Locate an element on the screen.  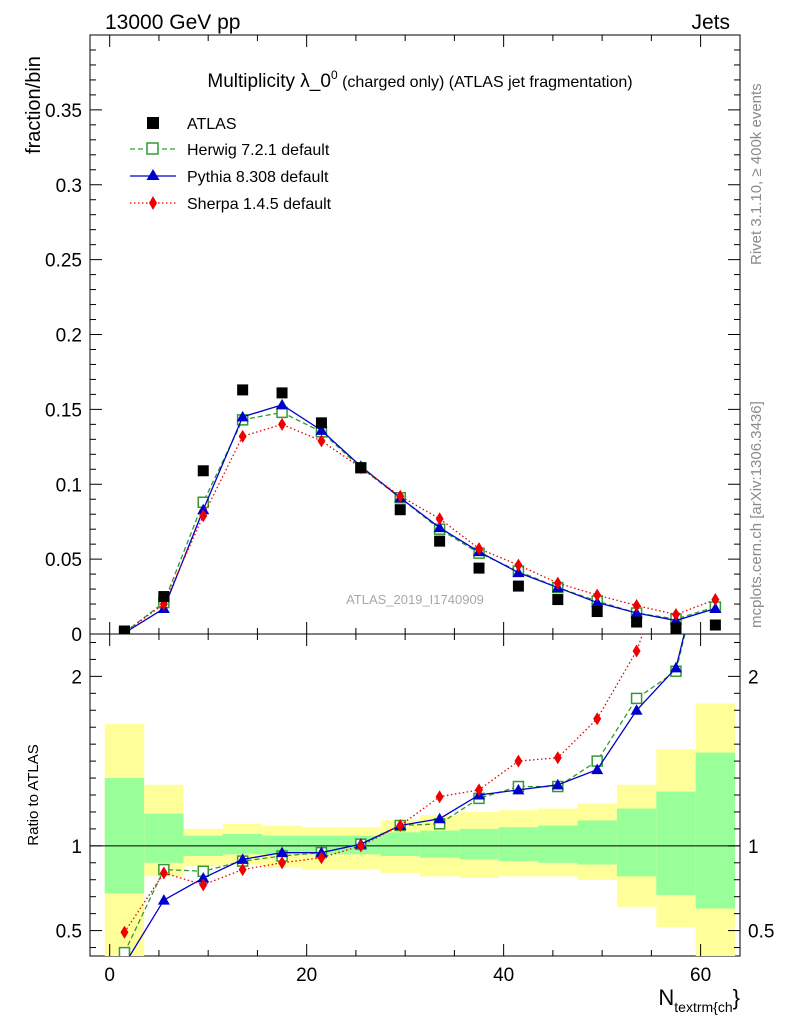
rivet-version-label: Rivet 3.1.10, ≥ 400k events is located at coordinates (756, 174).